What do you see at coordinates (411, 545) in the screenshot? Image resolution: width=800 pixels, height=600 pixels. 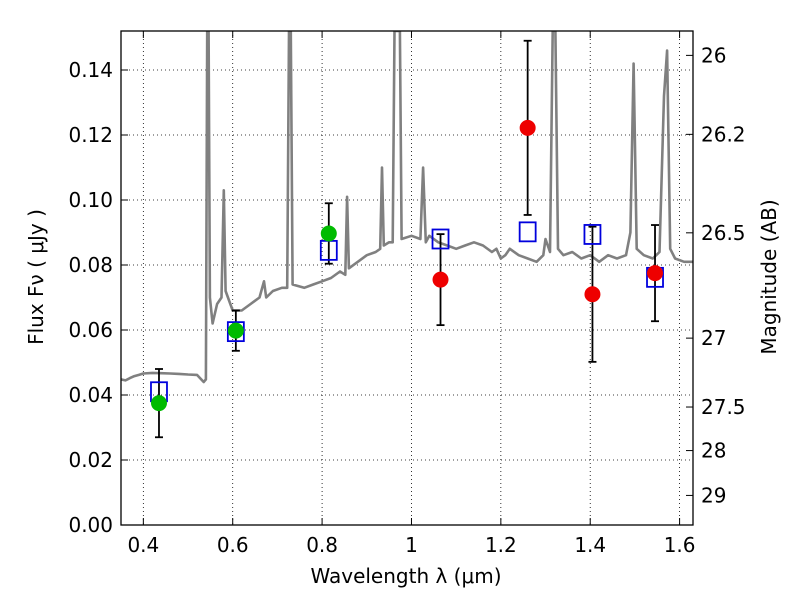 I see `x-tick-label: 1` at bounding box center [411, 545].